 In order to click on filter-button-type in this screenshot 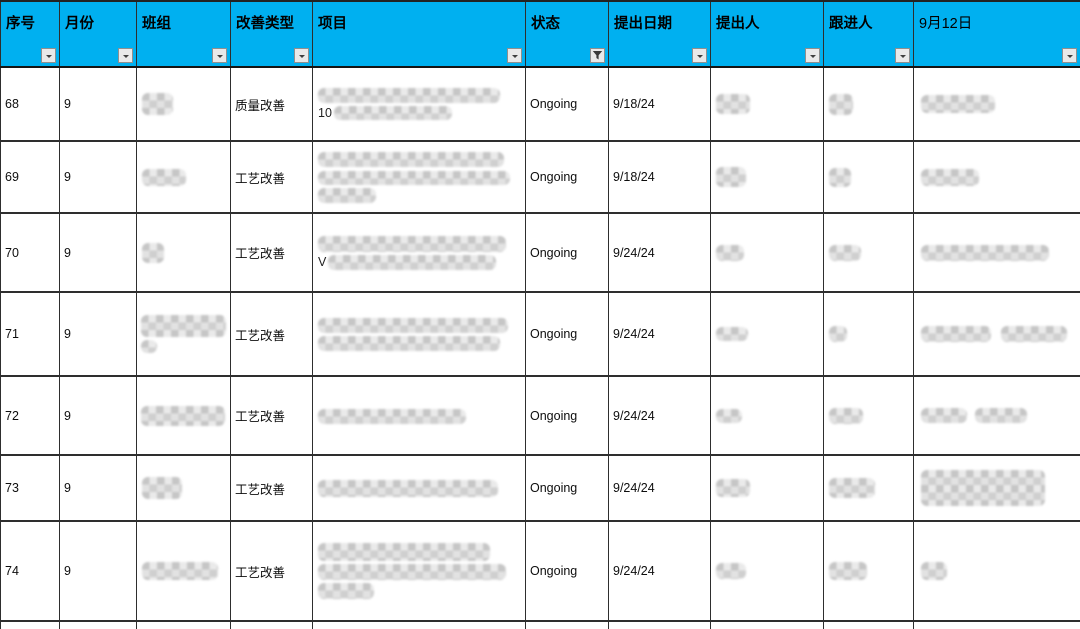, I will do `click(301, 55)`.